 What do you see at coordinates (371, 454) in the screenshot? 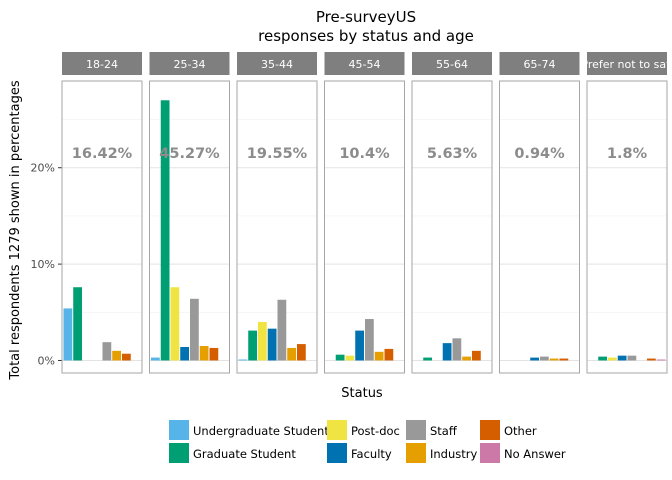
I see `legend-label: Faculty` at bounding box center [371, 454].